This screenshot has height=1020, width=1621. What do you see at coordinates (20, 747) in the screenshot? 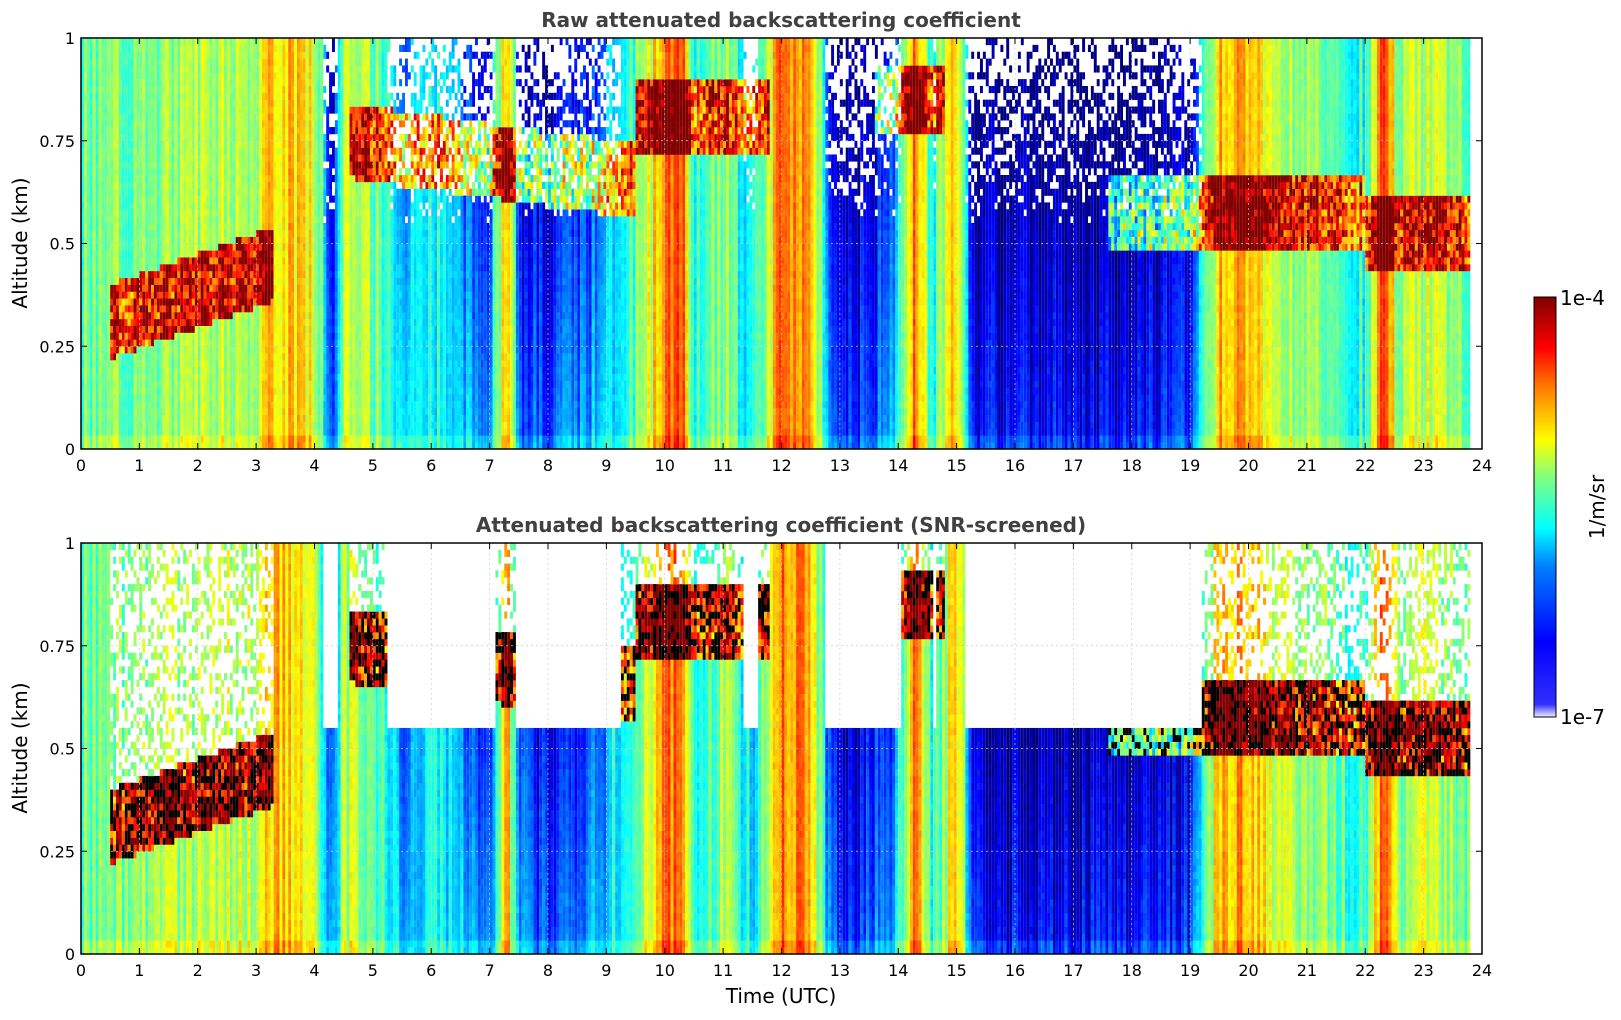
I see `screened-y-axis-label: Altitude (km)` at bounding box center [20, 747].